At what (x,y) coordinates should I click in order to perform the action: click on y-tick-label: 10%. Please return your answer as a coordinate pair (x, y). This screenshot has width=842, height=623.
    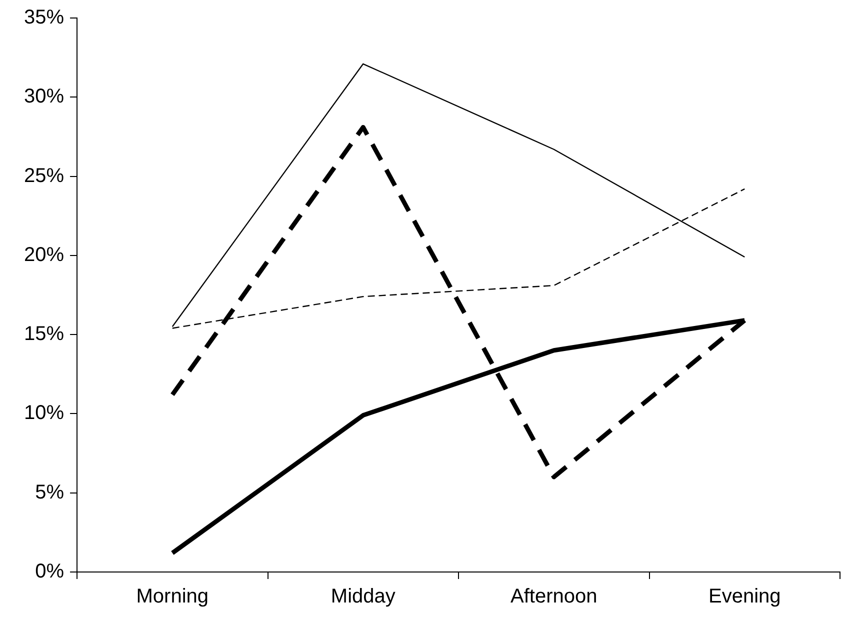
    Looking at the image, I should click on (44, 413).